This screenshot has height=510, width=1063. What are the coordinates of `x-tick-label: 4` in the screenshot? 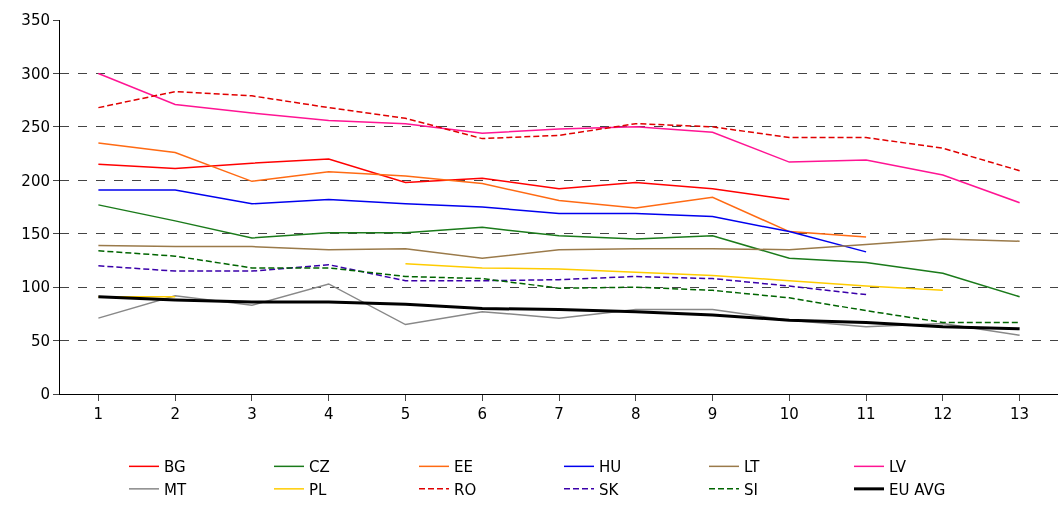 It's located at (328, 414).